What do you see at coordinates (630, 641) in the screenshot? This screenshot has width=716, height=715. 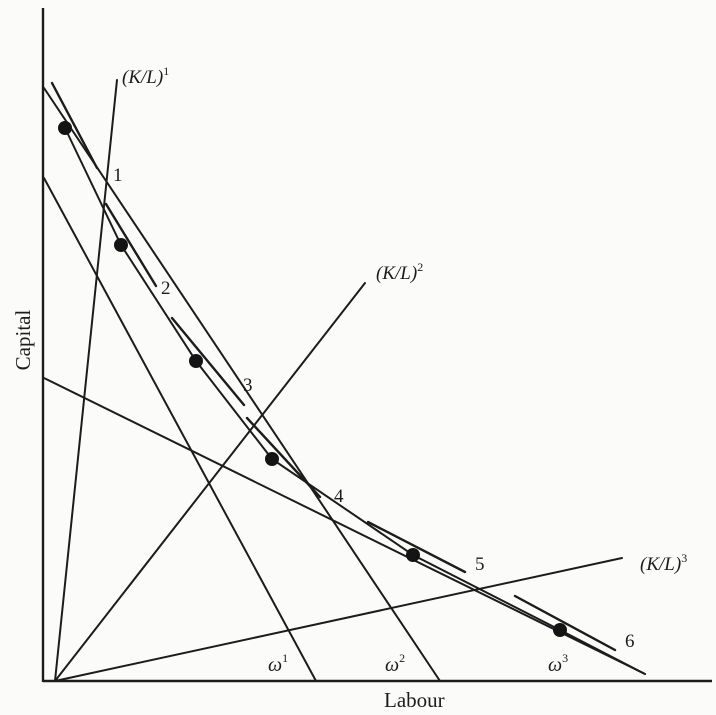 I see `point-label-6: 6` at bounding box center [630, 641].